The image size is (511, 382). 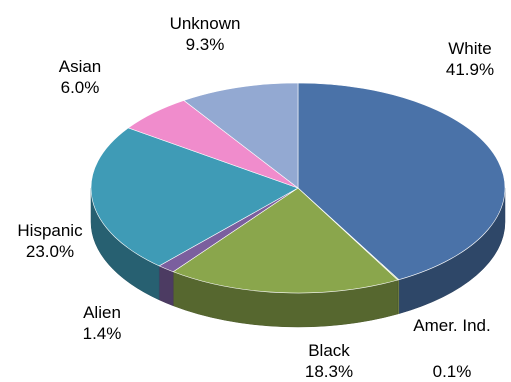 I want to click on pie-side-alien, so click(x=166, y=286).